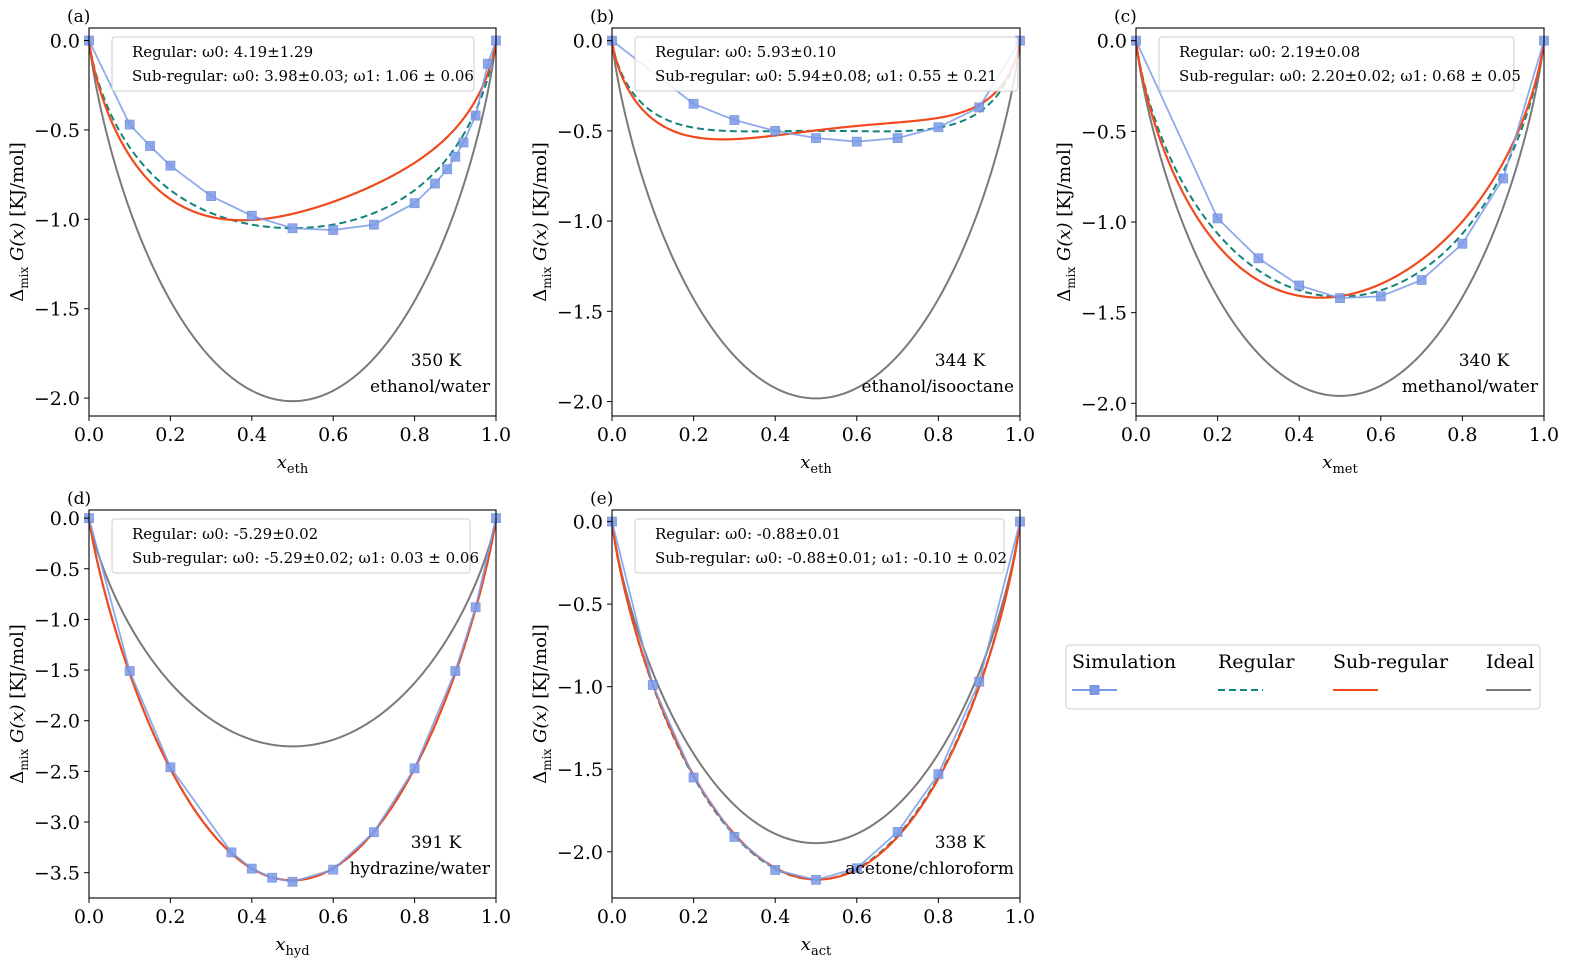 The height and width of the screenshot is (972, 1590). Describe the element at coordinates (1340, 464) in the screenshot. I see `x-axis-title: xmet` at that location.